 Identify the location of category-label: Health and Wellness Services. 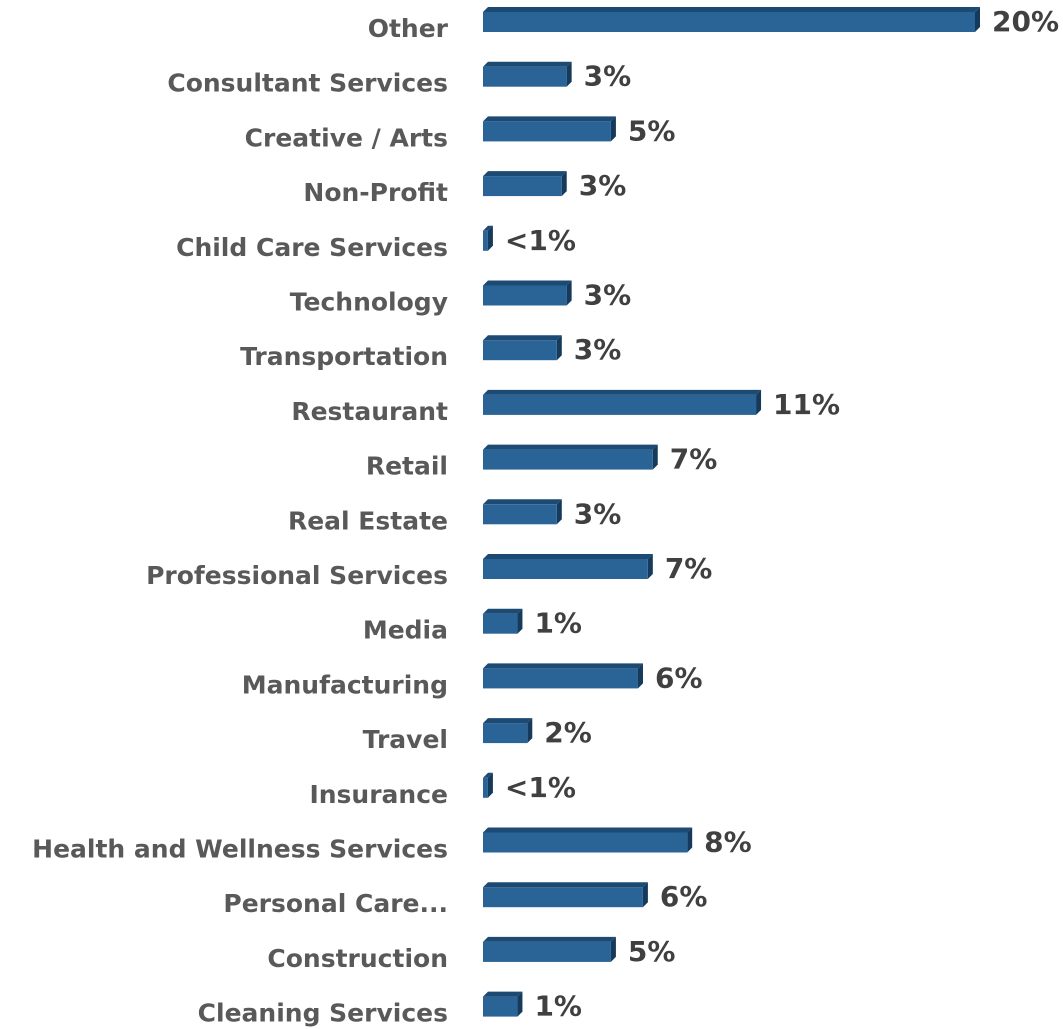
(240, 849).